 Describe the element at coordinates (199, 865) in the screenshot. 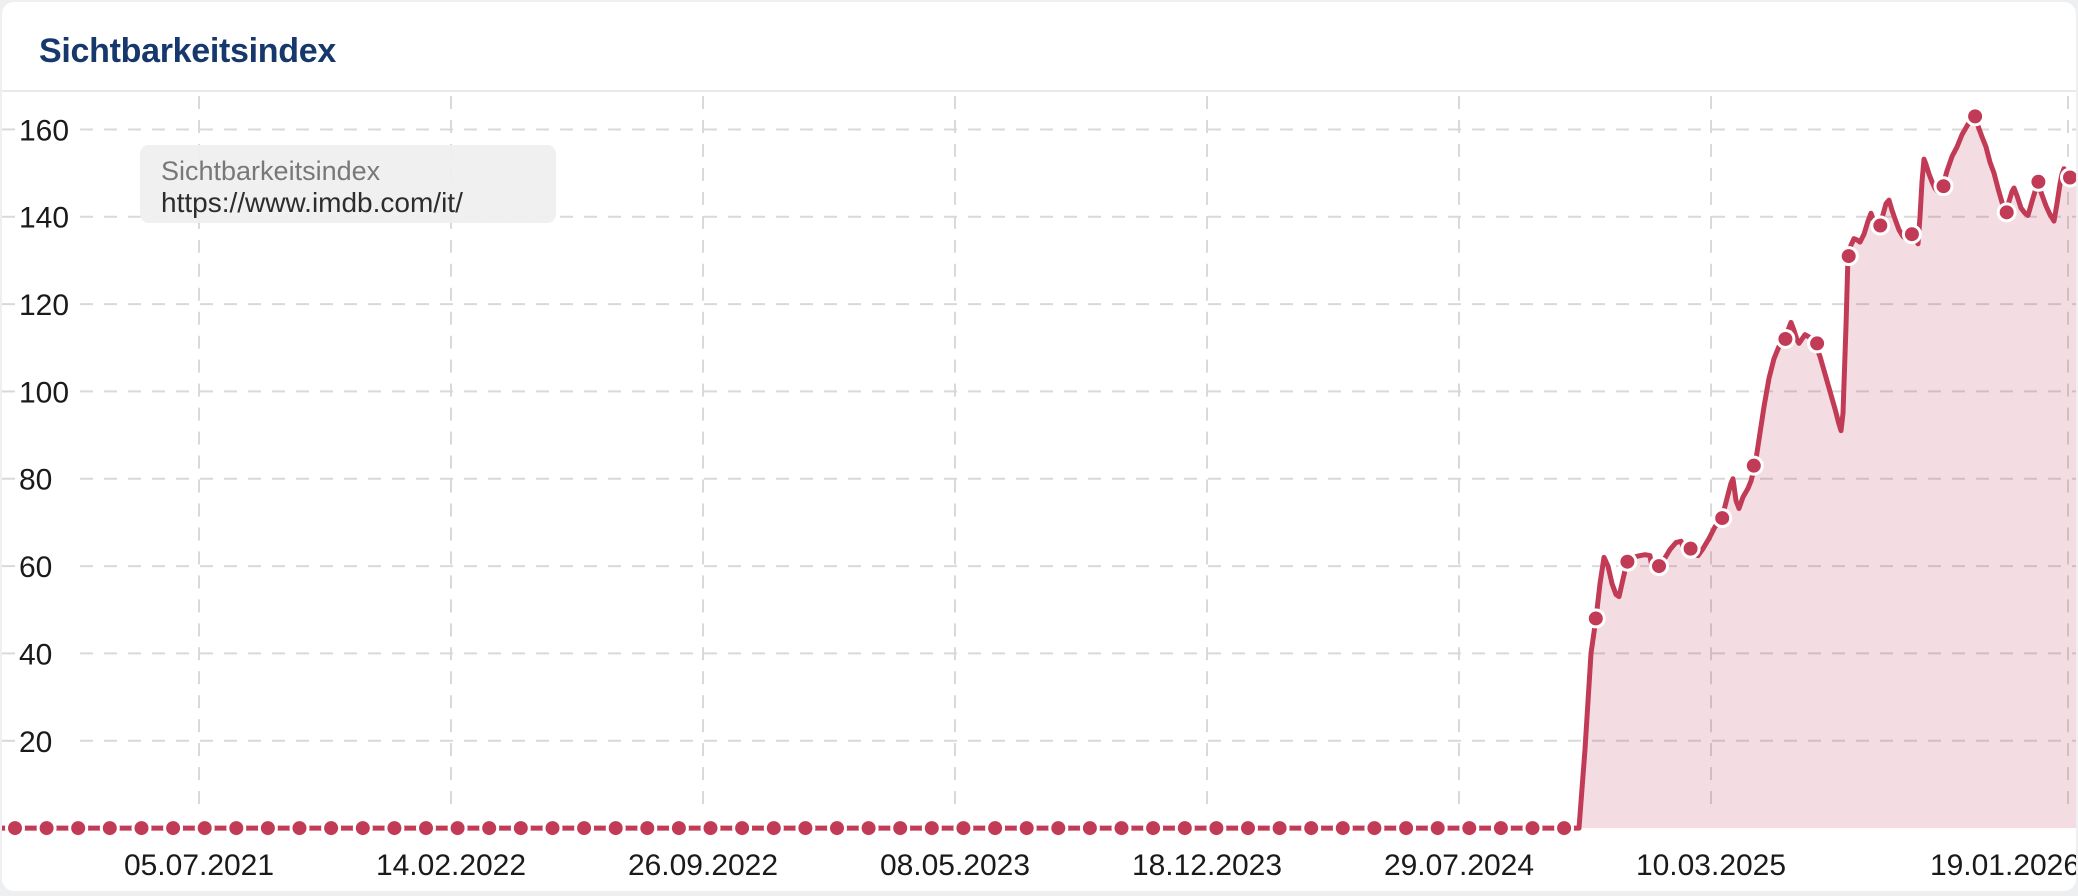

I see `x-axis-tick-label: 05.07.2021` at that location.